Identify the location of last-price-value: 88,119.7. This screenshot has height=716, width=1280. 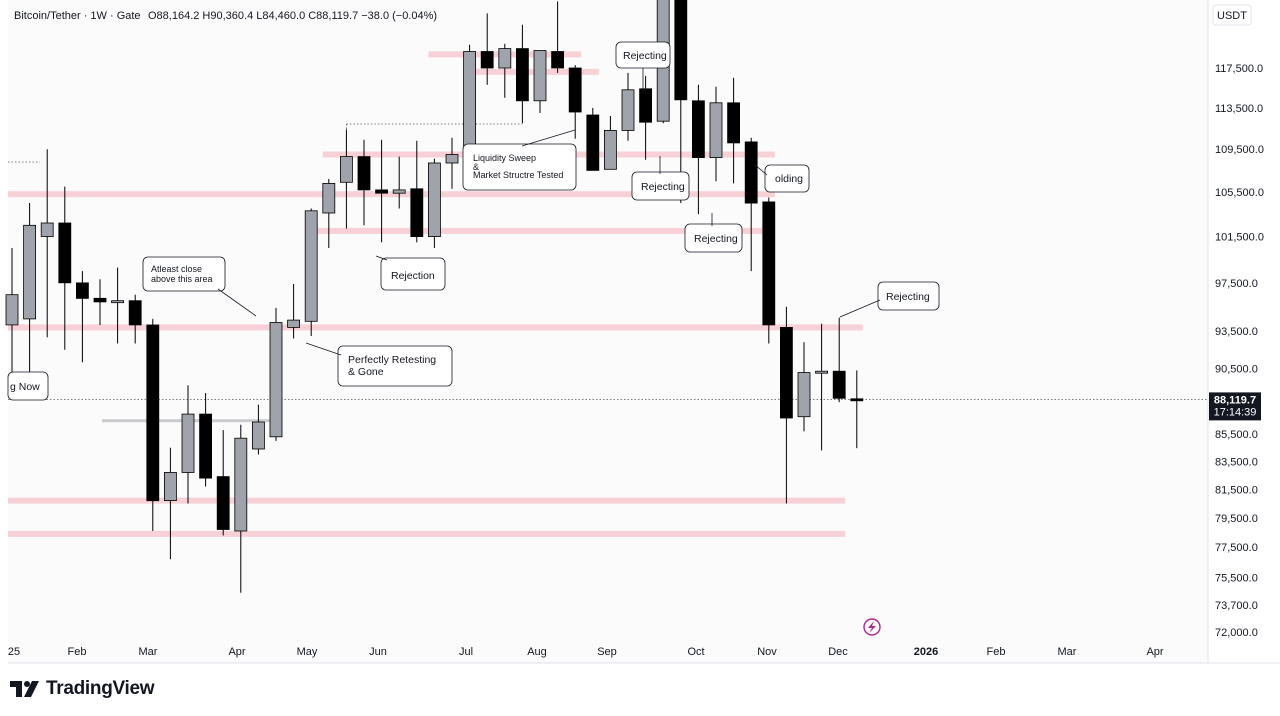
(1235, 400).